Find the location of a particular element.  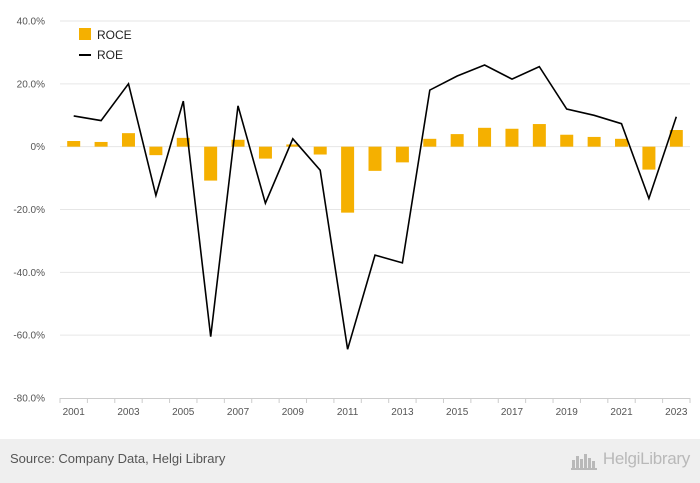

source-text: Source: Company Data, Helgi Library is located at coordinates (118, 458).